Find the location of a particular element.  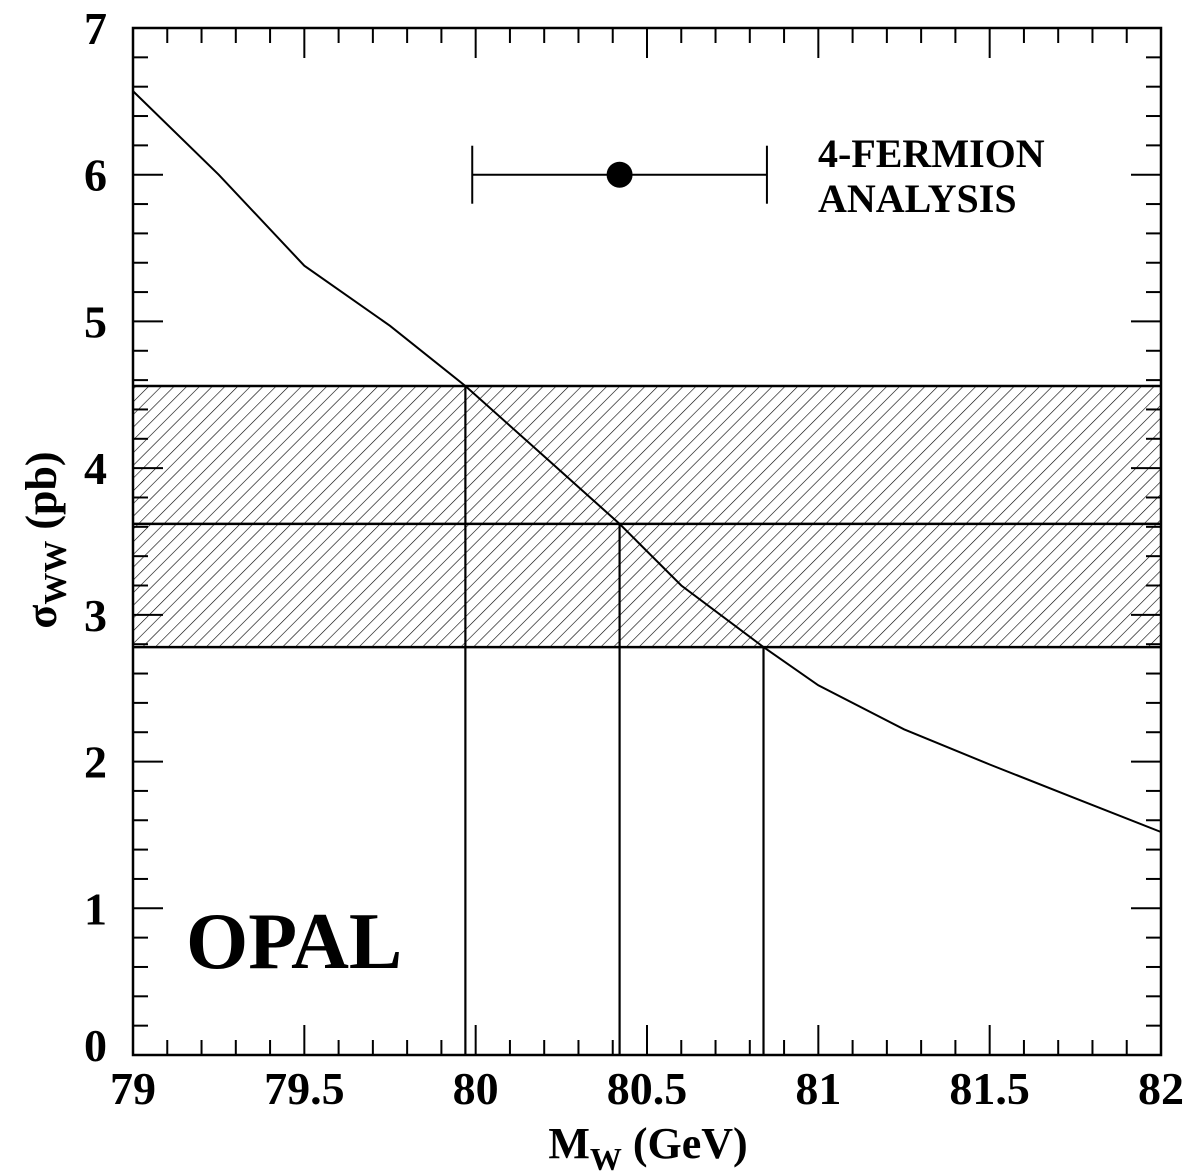

x-tick-label: 81.5 is located at coordinates (989, 1088).